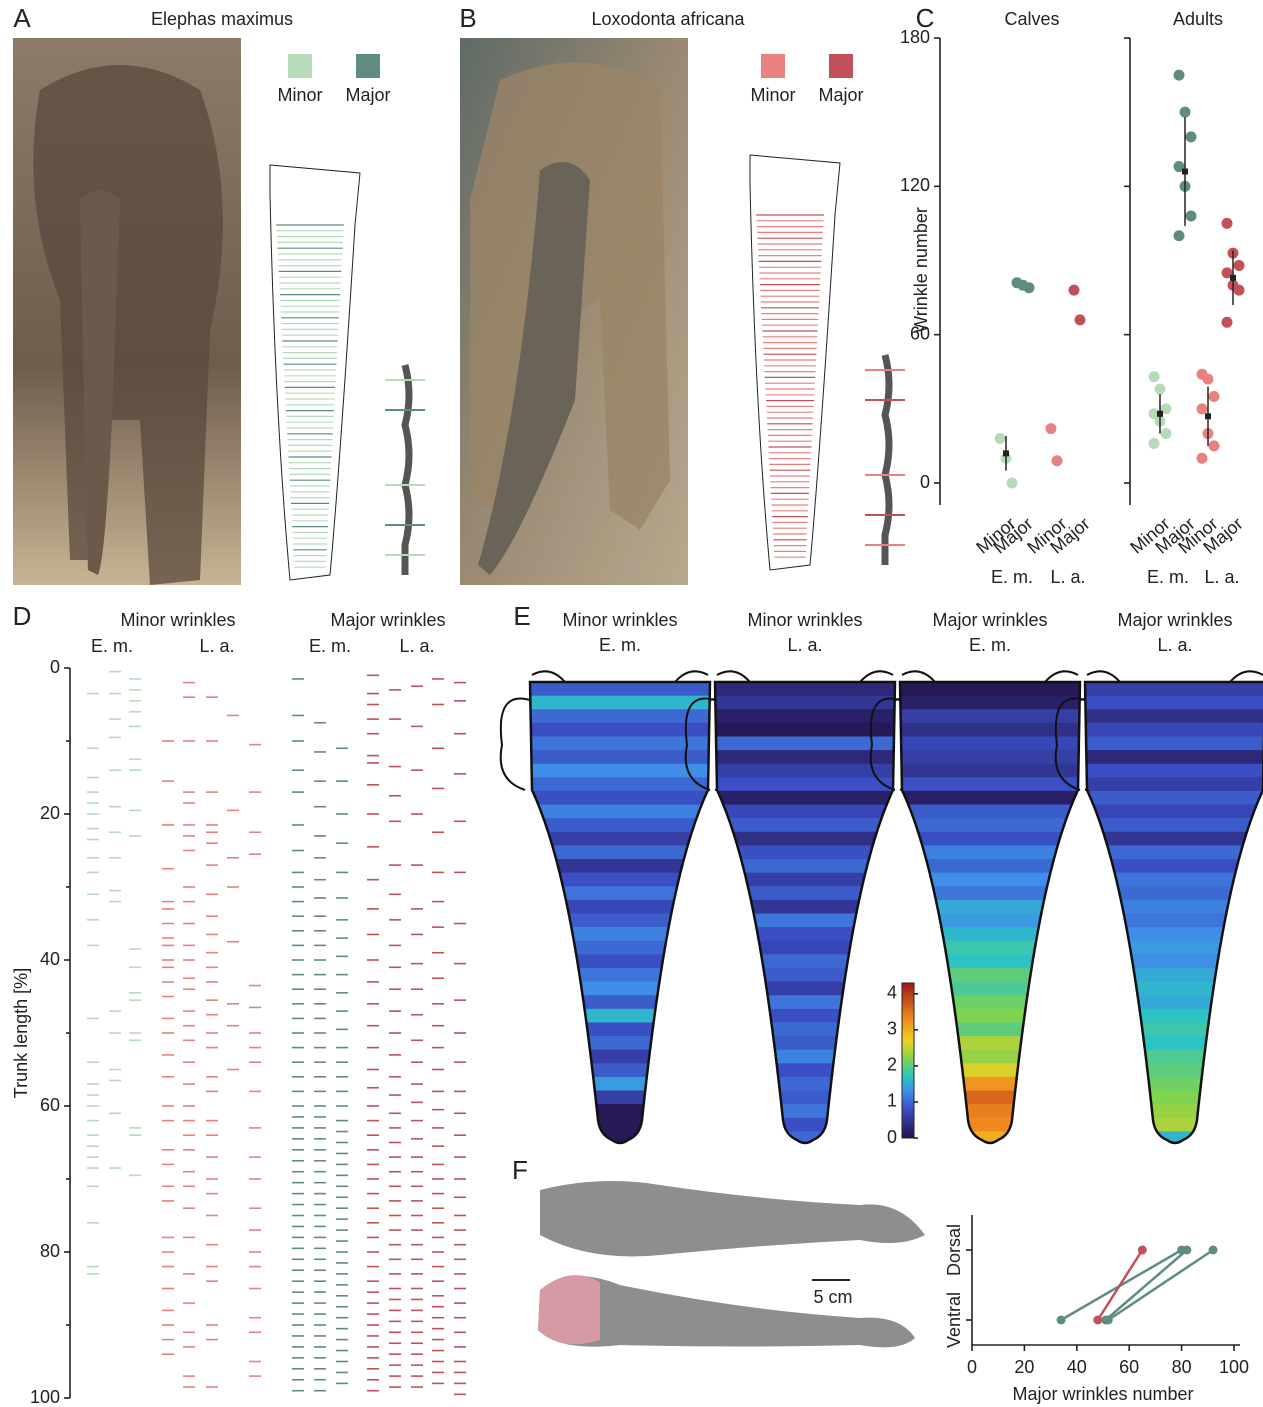  What do you see at coordinates (892, 1065) in the screenshot?
I see `colorbar-tick-label: 2` at bounding box center [892, 1065].